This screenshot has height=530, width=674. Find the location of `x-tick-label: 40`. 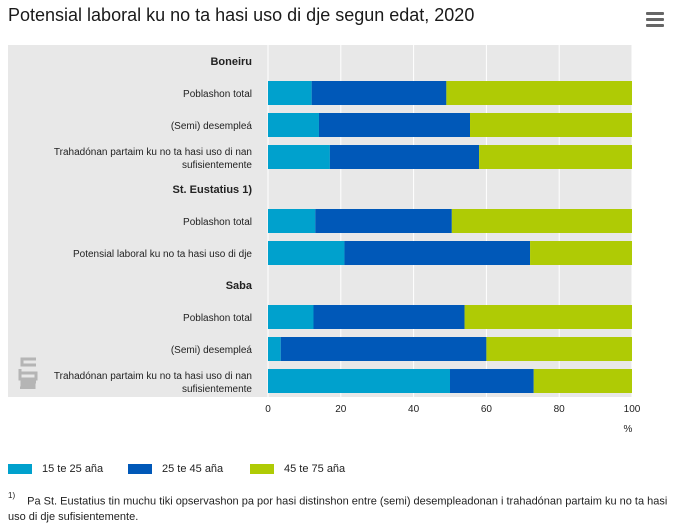

x-tick-label: 40 is located at coordinates (414, 409).